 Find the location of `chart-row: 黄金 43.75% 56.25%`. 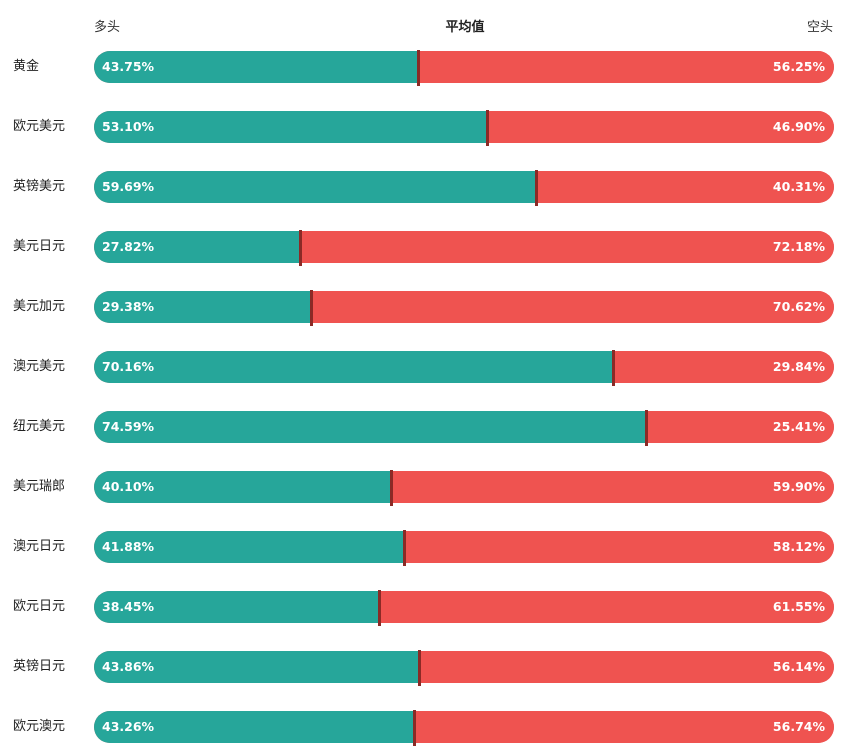

chart-row: 黄金 43.75% 56.25% is located at coordinates (423, 68).